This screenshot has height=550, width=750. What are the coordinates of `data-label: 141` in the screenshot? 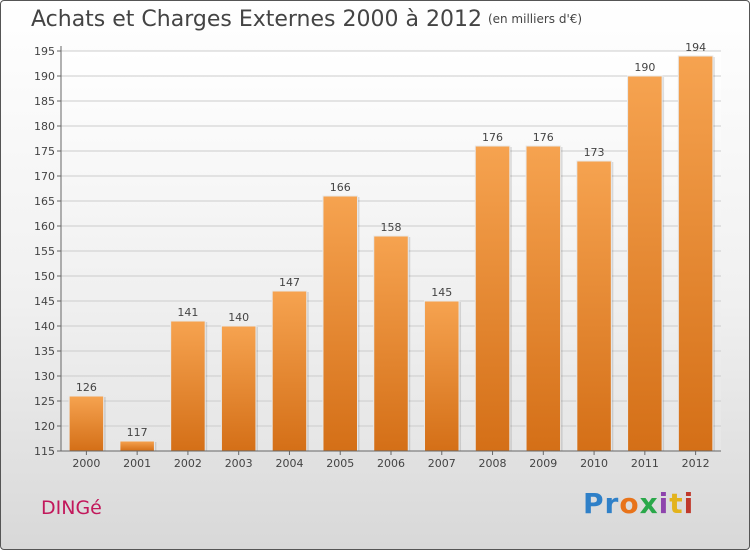 It's located at (187, 312).